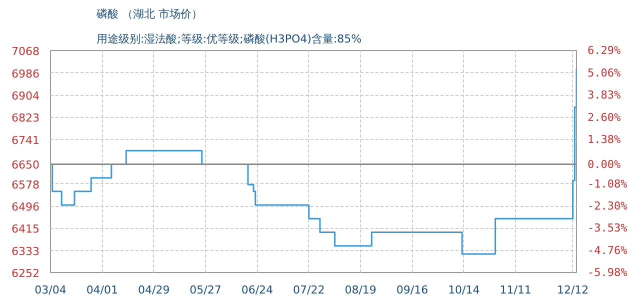  I want to click on y-tick-label: 6578, so click(26, 185).